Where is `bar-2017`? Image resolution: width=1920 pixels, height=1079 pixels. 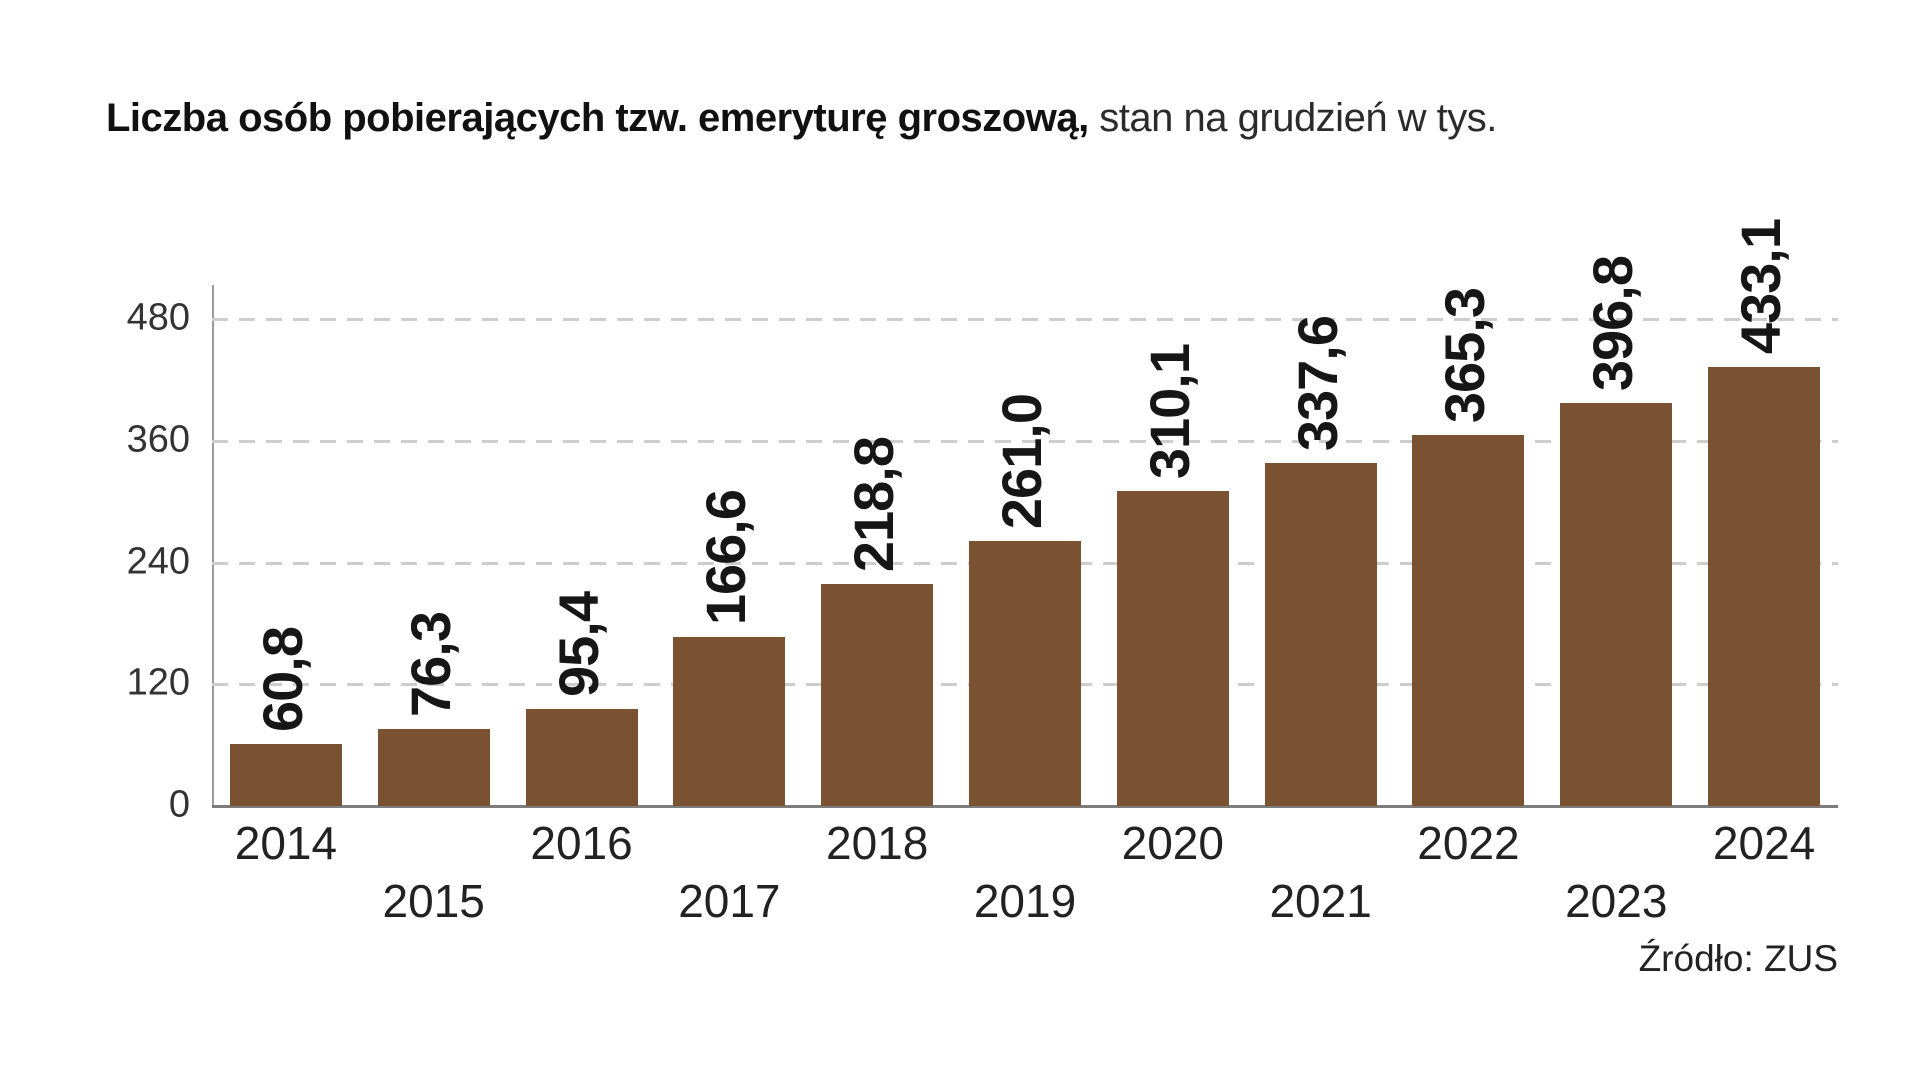
bar-2017 is located at coordinates (729, 721).